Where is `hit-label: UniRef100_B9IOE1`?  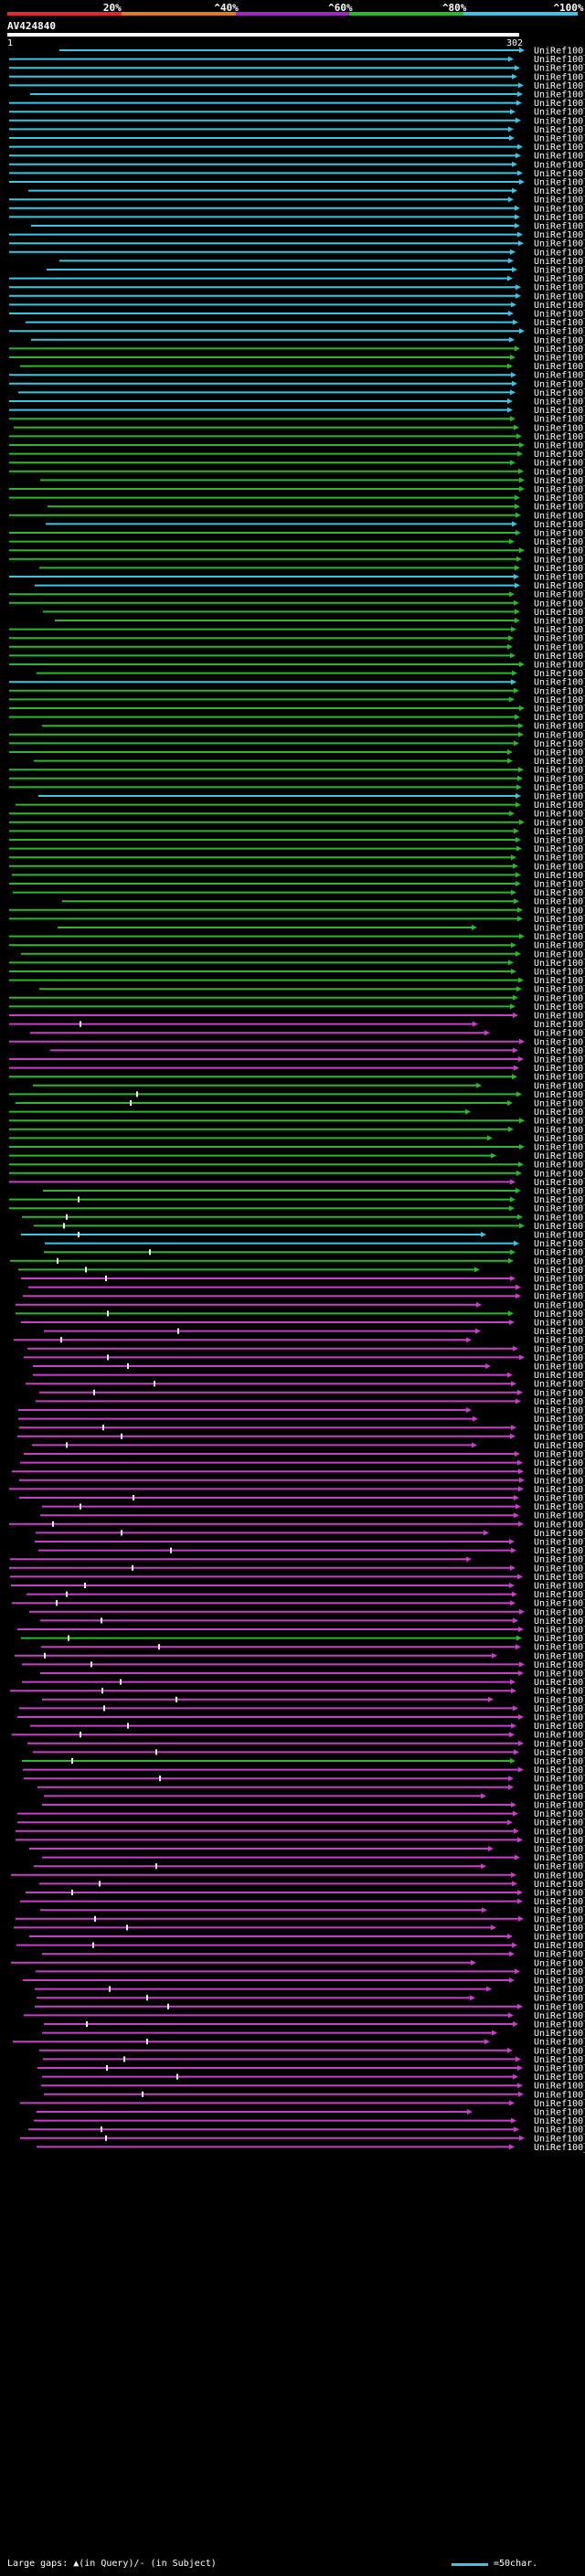
hit-label: UniRef100_B9IOE1 is located at coordinates (560, 657).